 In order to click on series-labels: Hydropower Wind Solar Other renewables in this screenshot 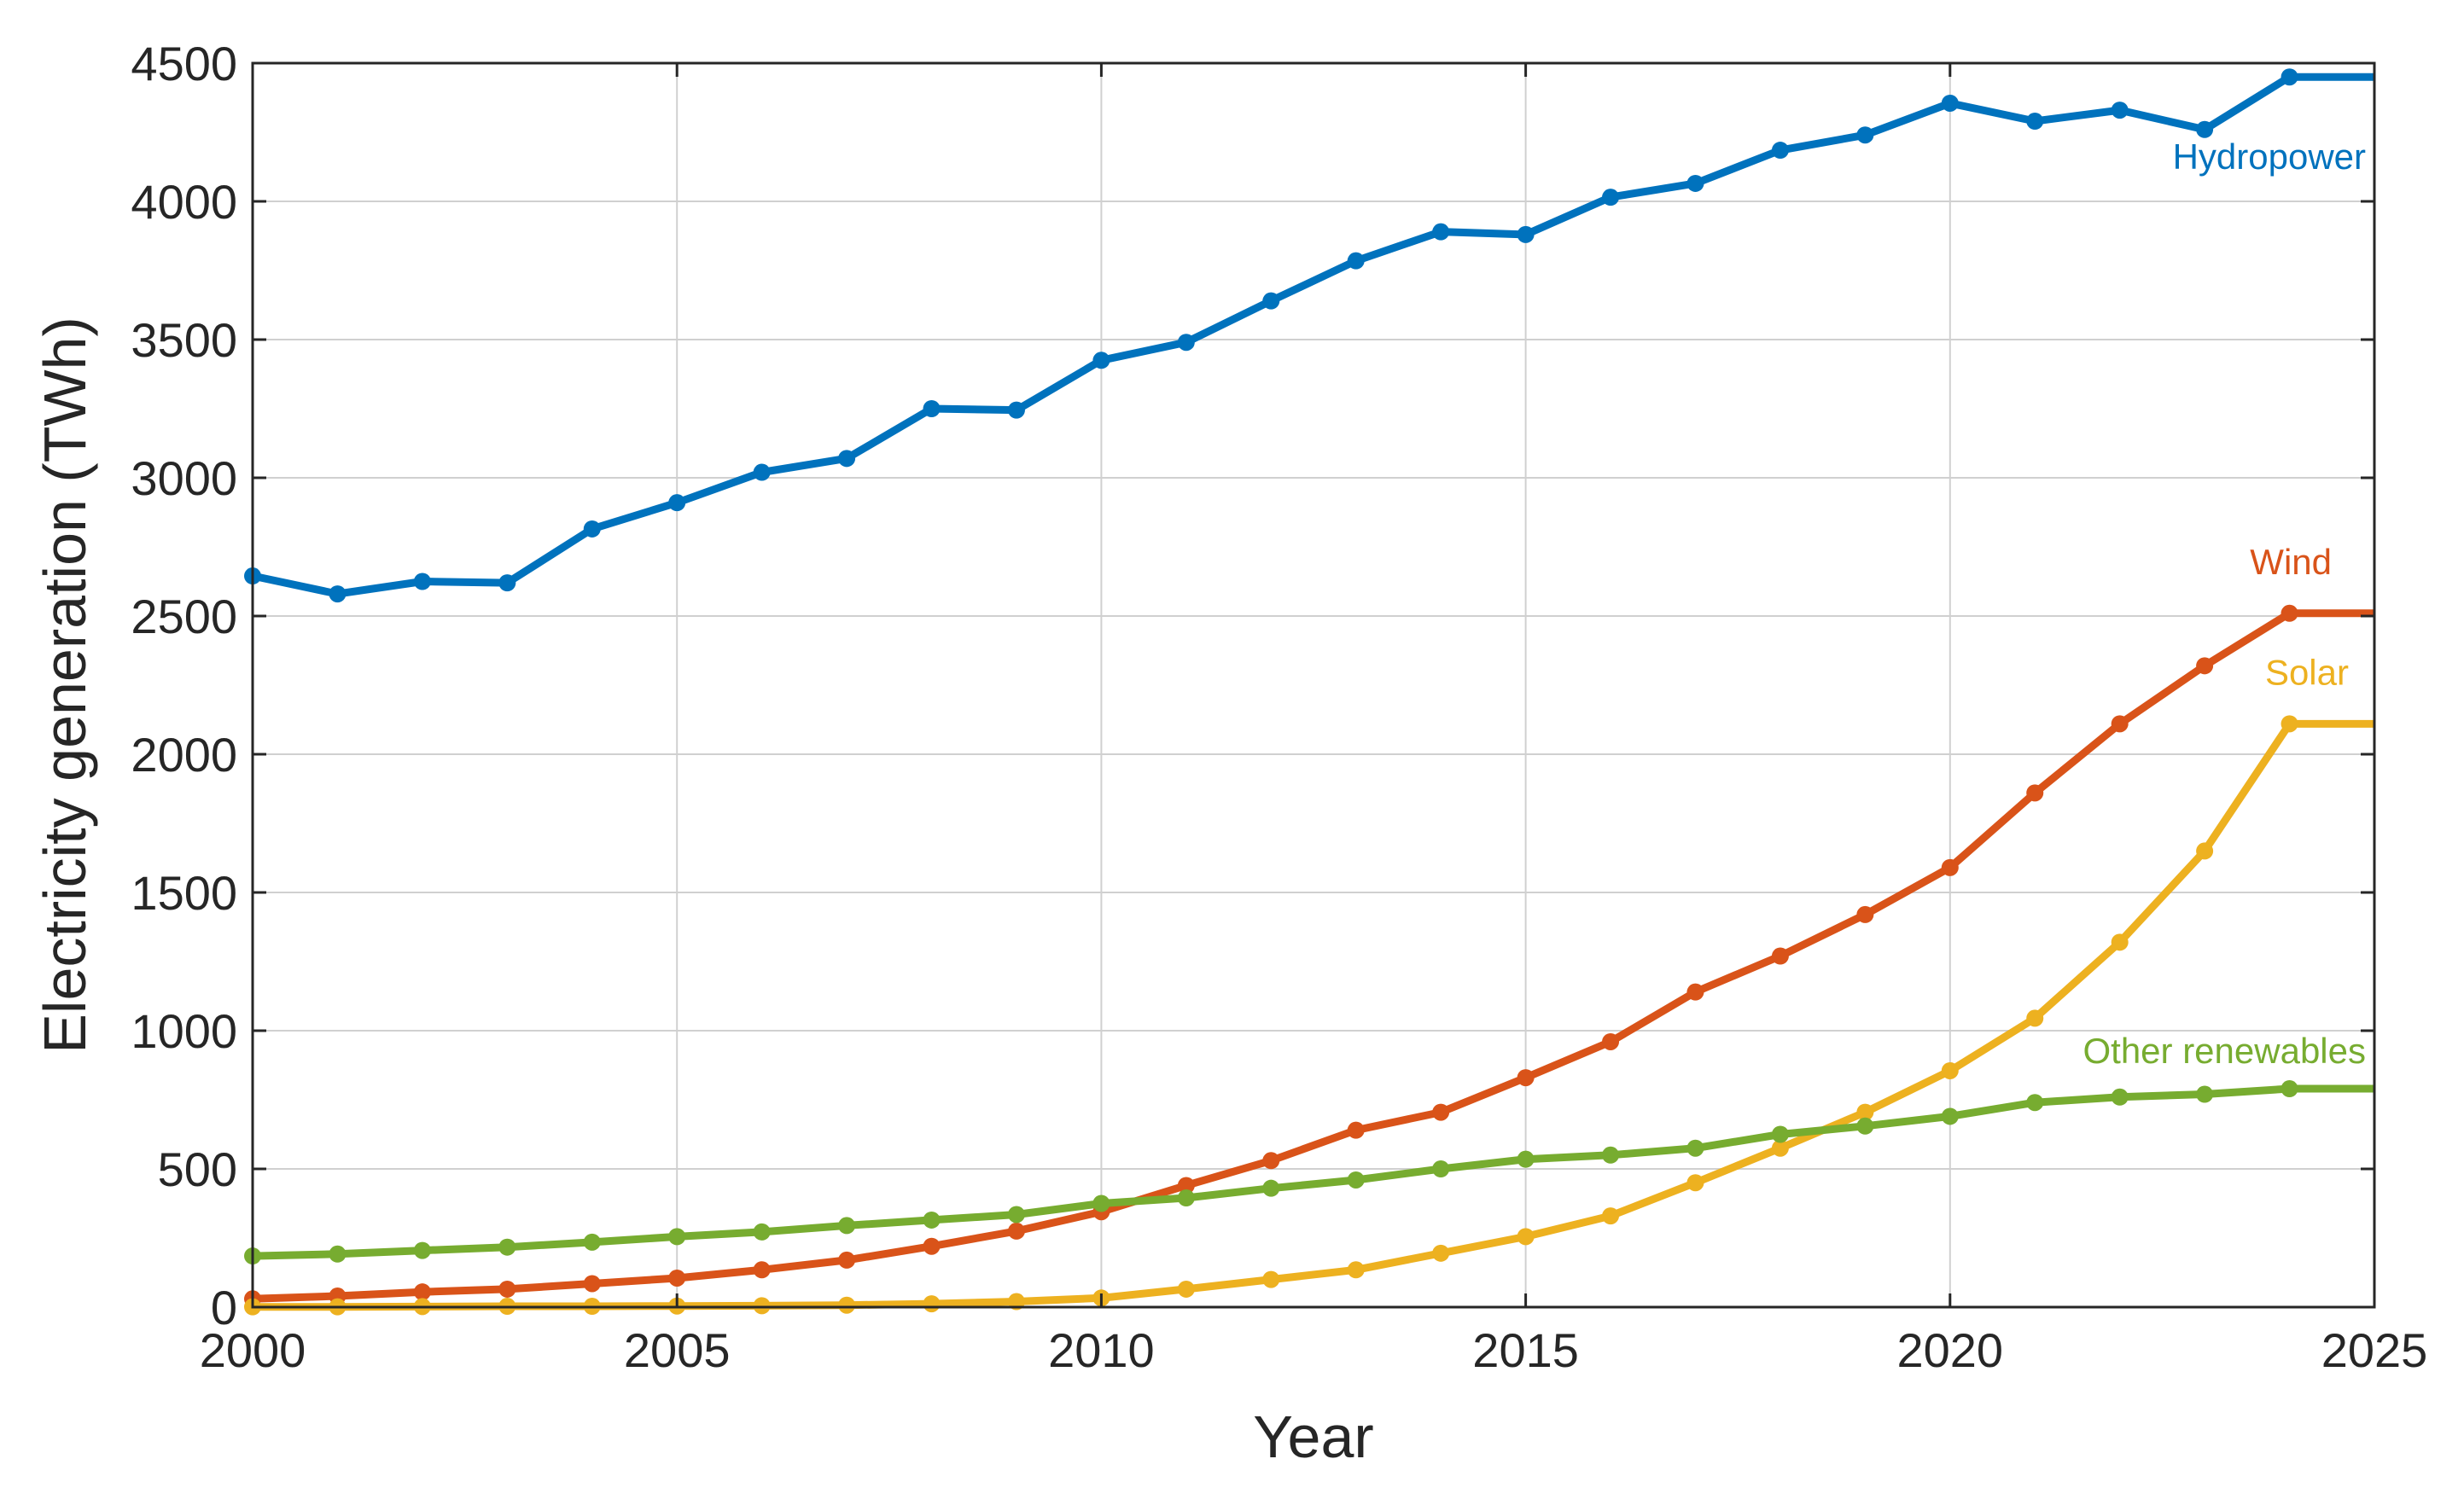, I will do `click(2224, 604)`.